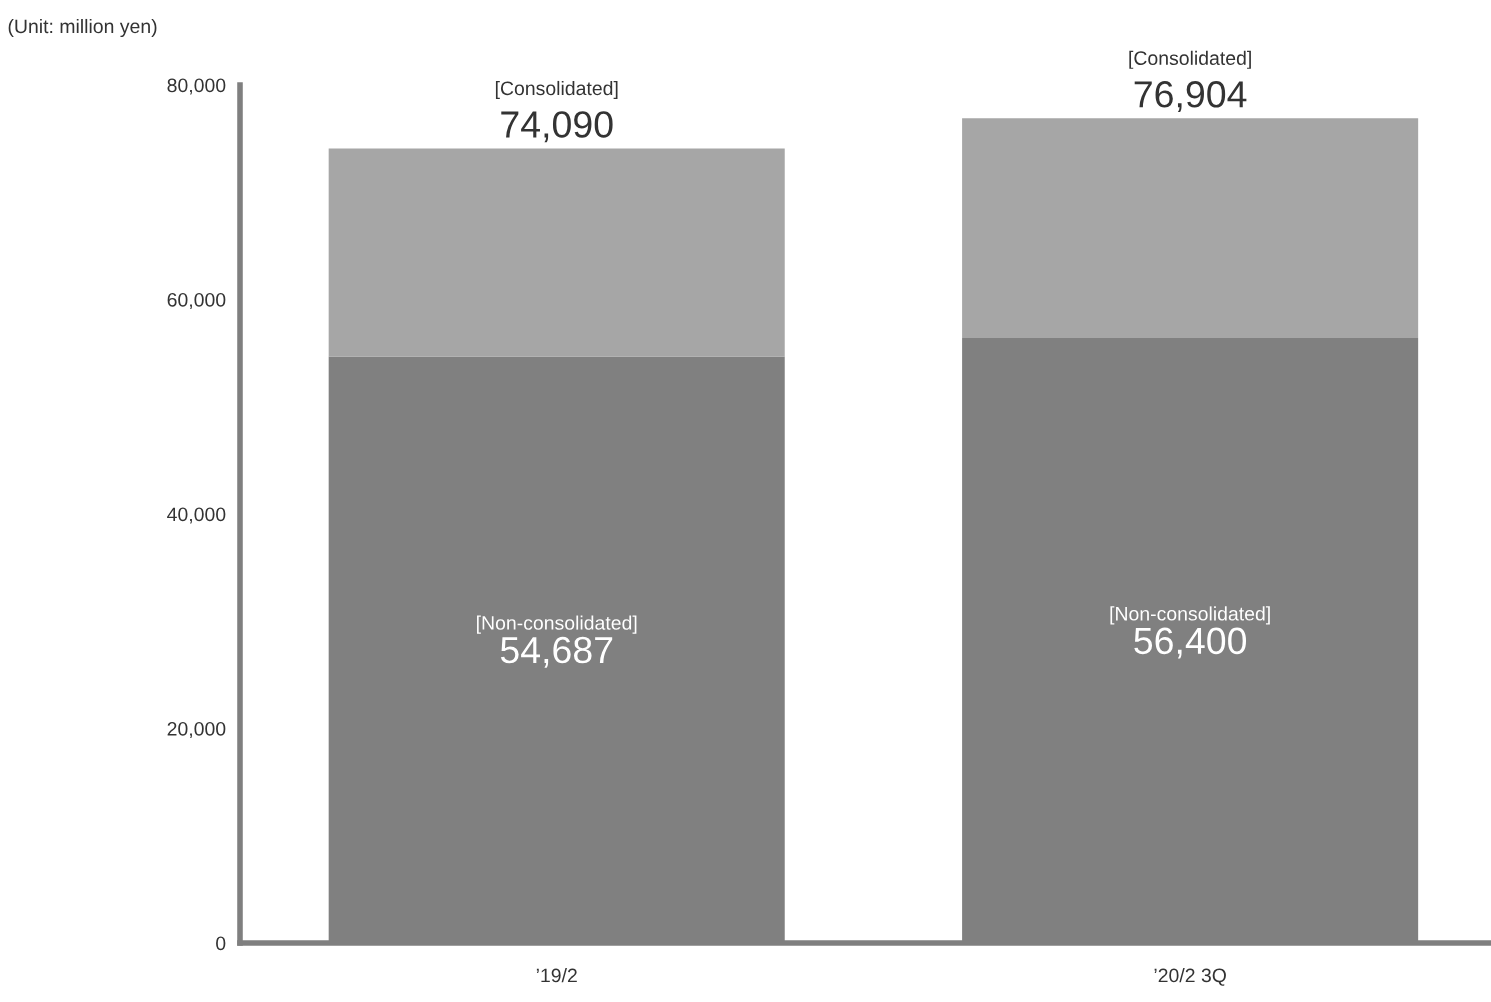 The width and height of the screenshot is (1491, 1002). Describe the element at coordinates (1190, 615) in the screenshot. I see `text: [Non-consolidated]` at that location.